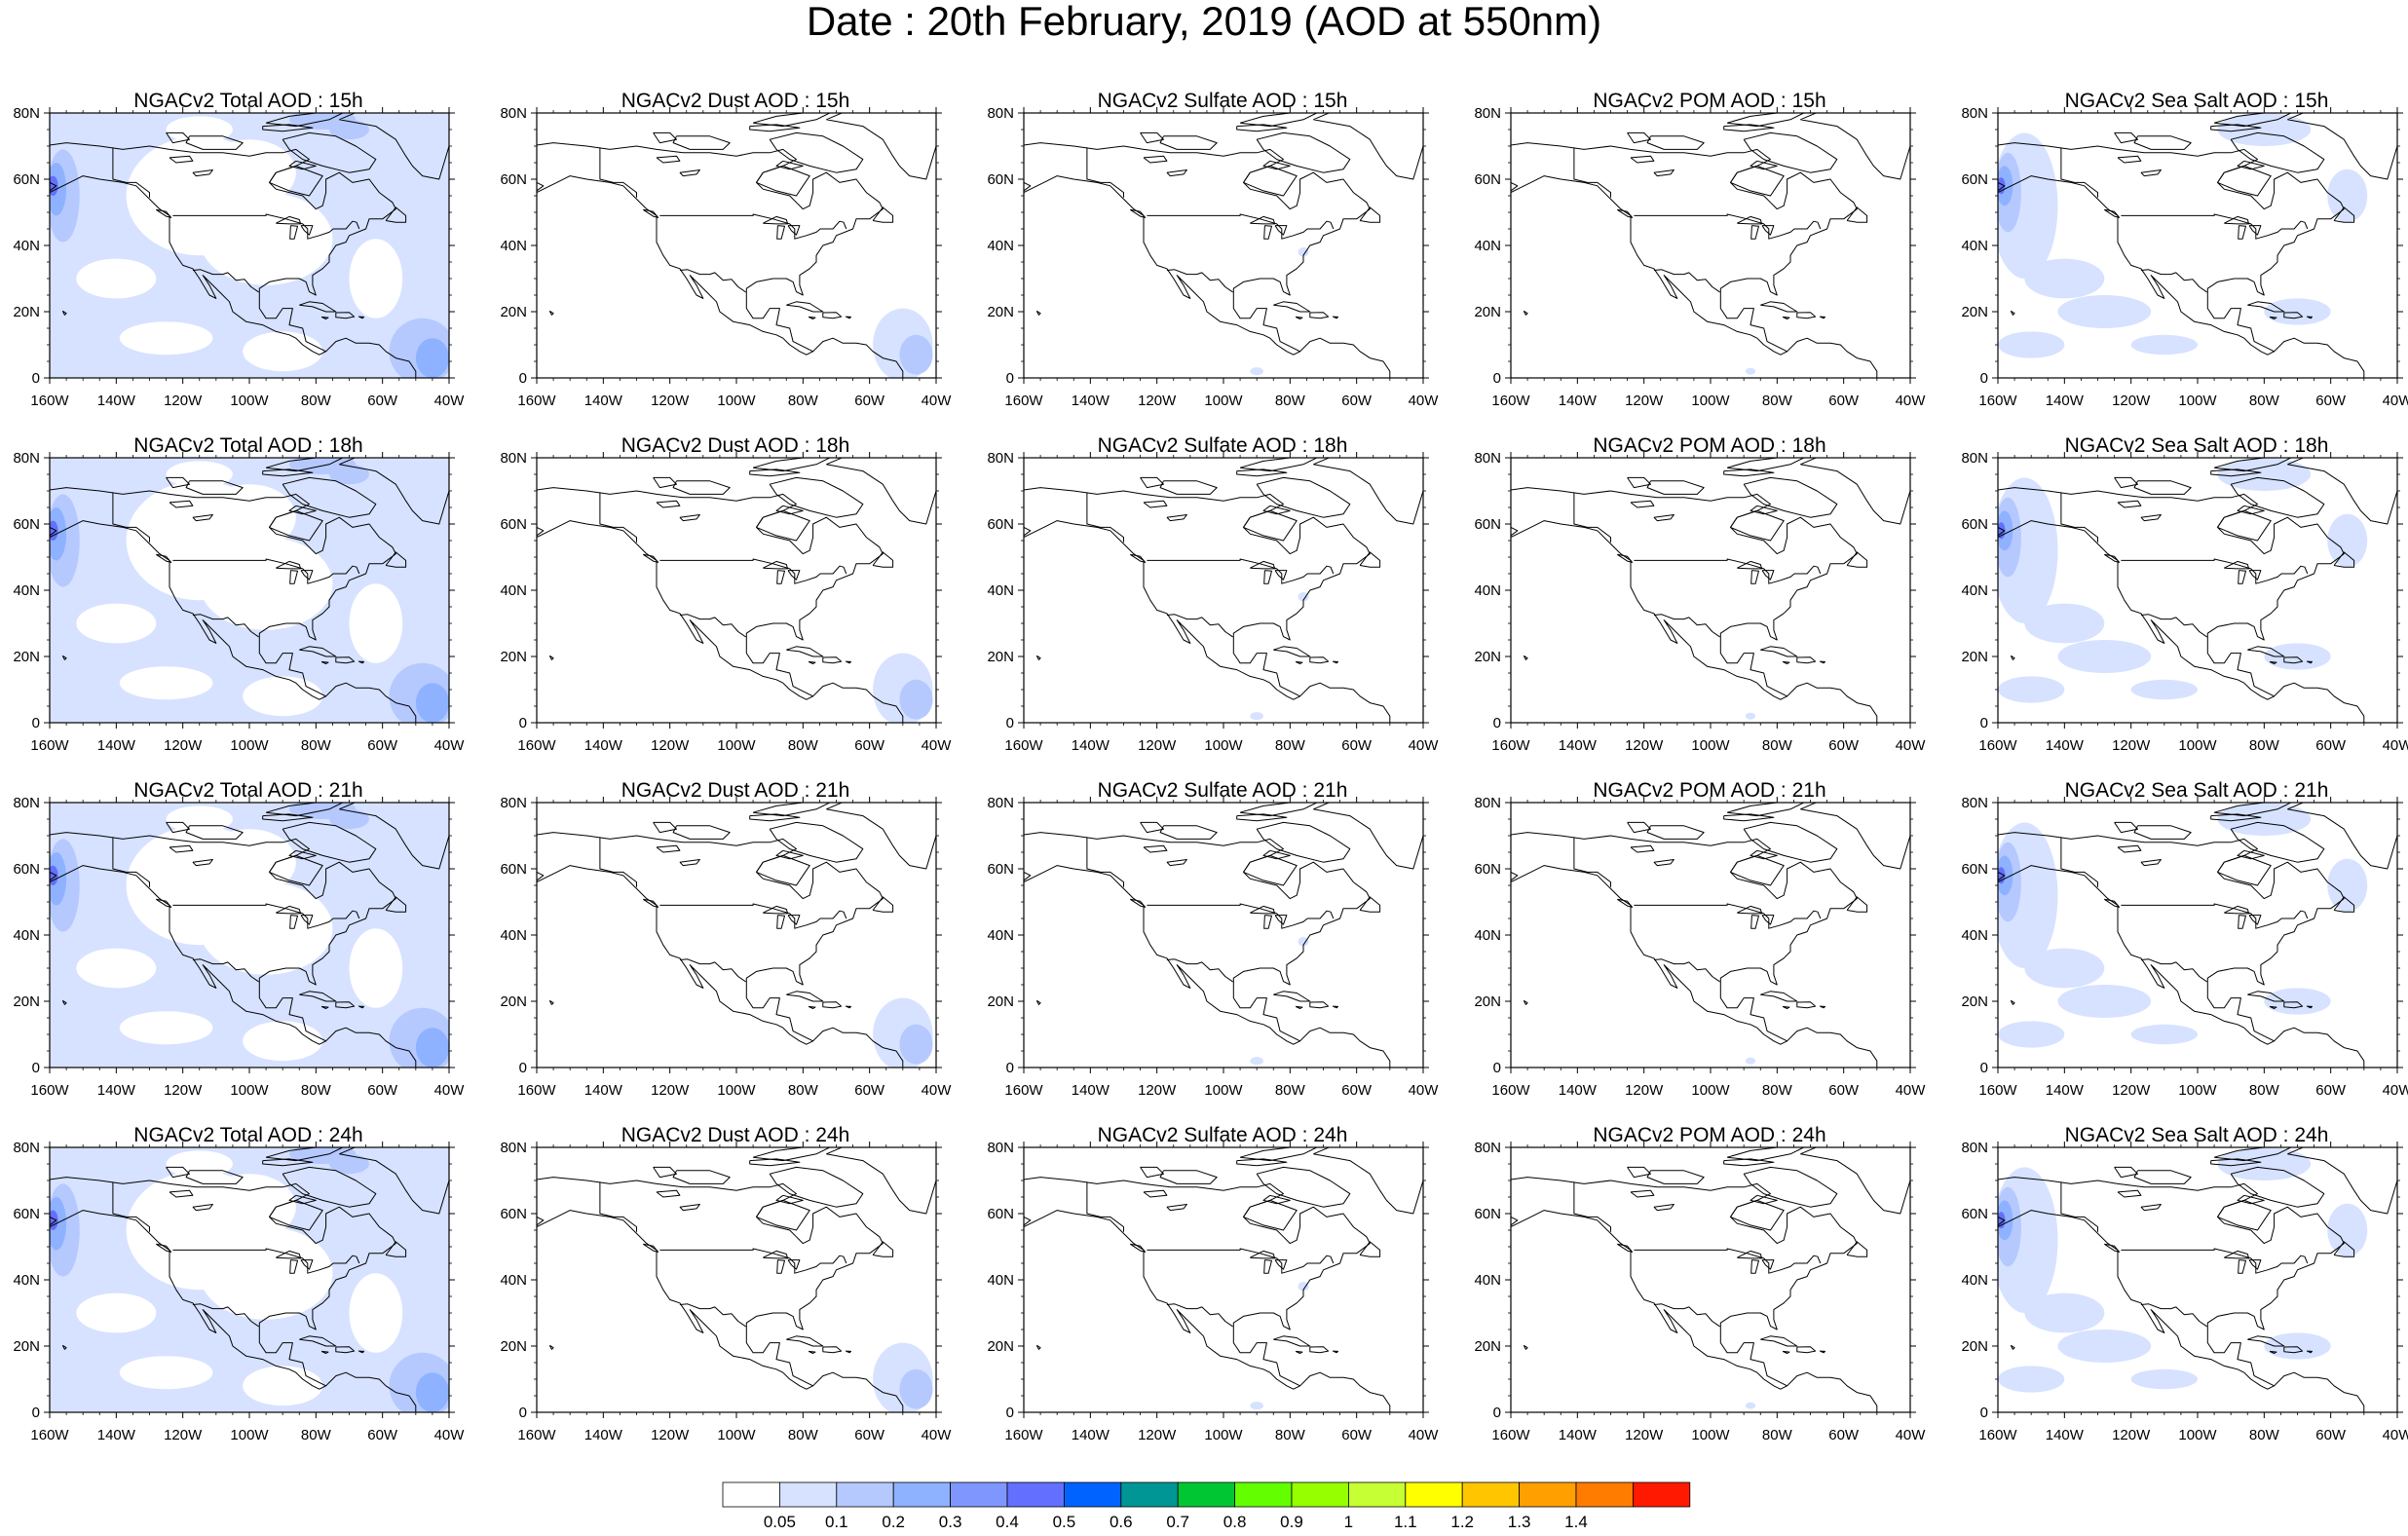 The width and height of the screenshot is (2408, 1536). Describe the element at coordinates (382, 745) in the screenshot. I see `lon-tick-label: 60W` at that location.